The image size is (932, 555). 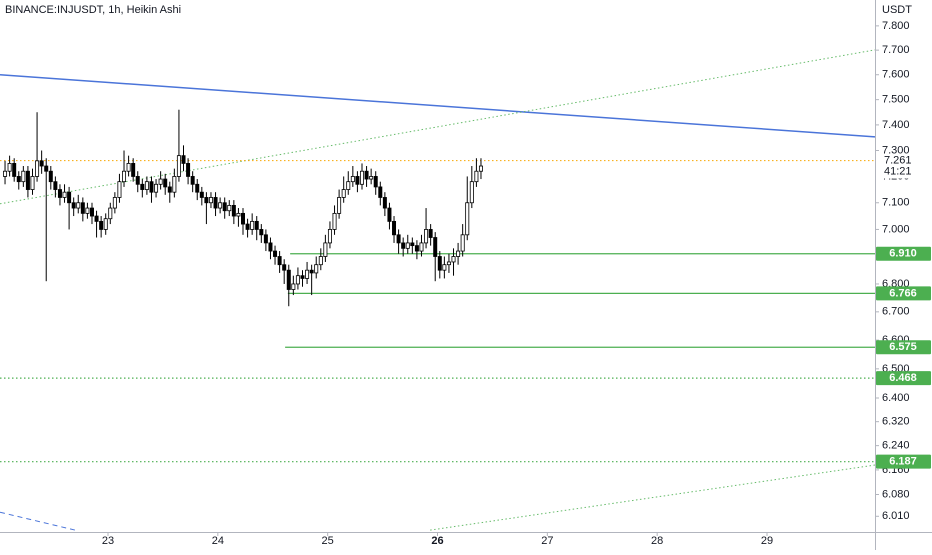 I want to click on countdown-label: 41:21, so click(x=898, y=171).